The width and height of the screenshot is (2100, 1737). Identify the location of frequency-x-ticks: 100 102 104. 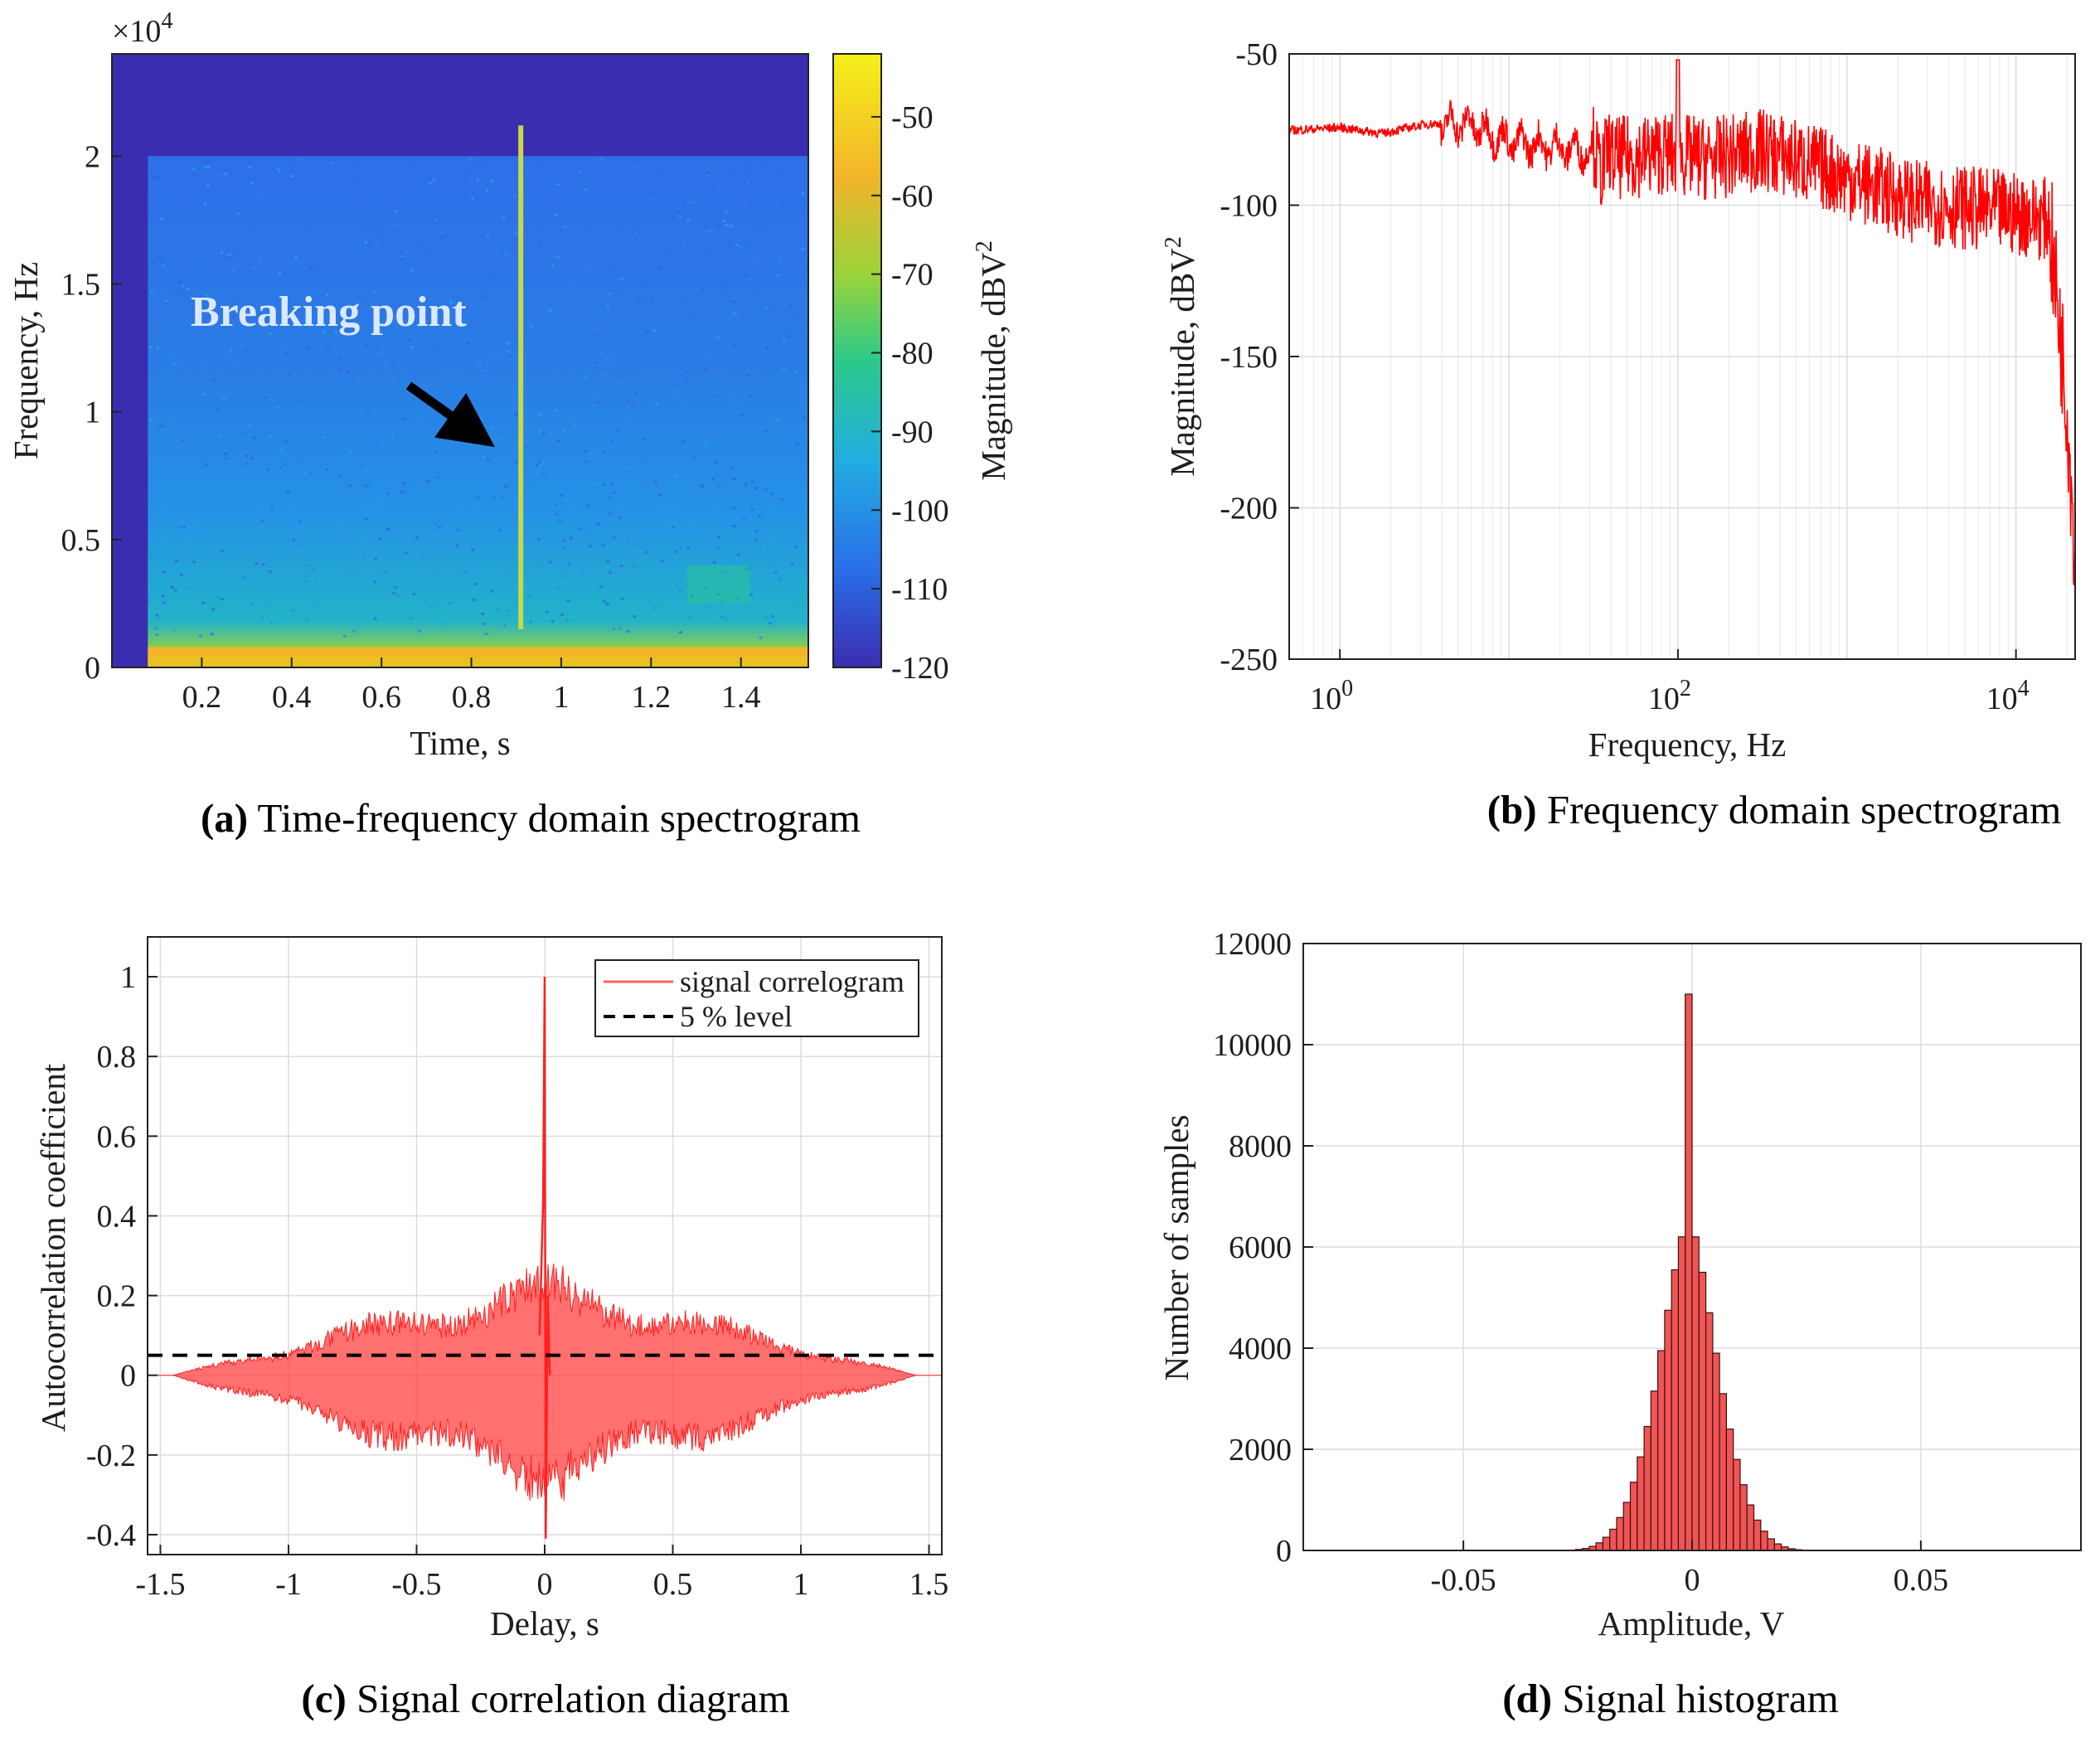
(1670, 682).